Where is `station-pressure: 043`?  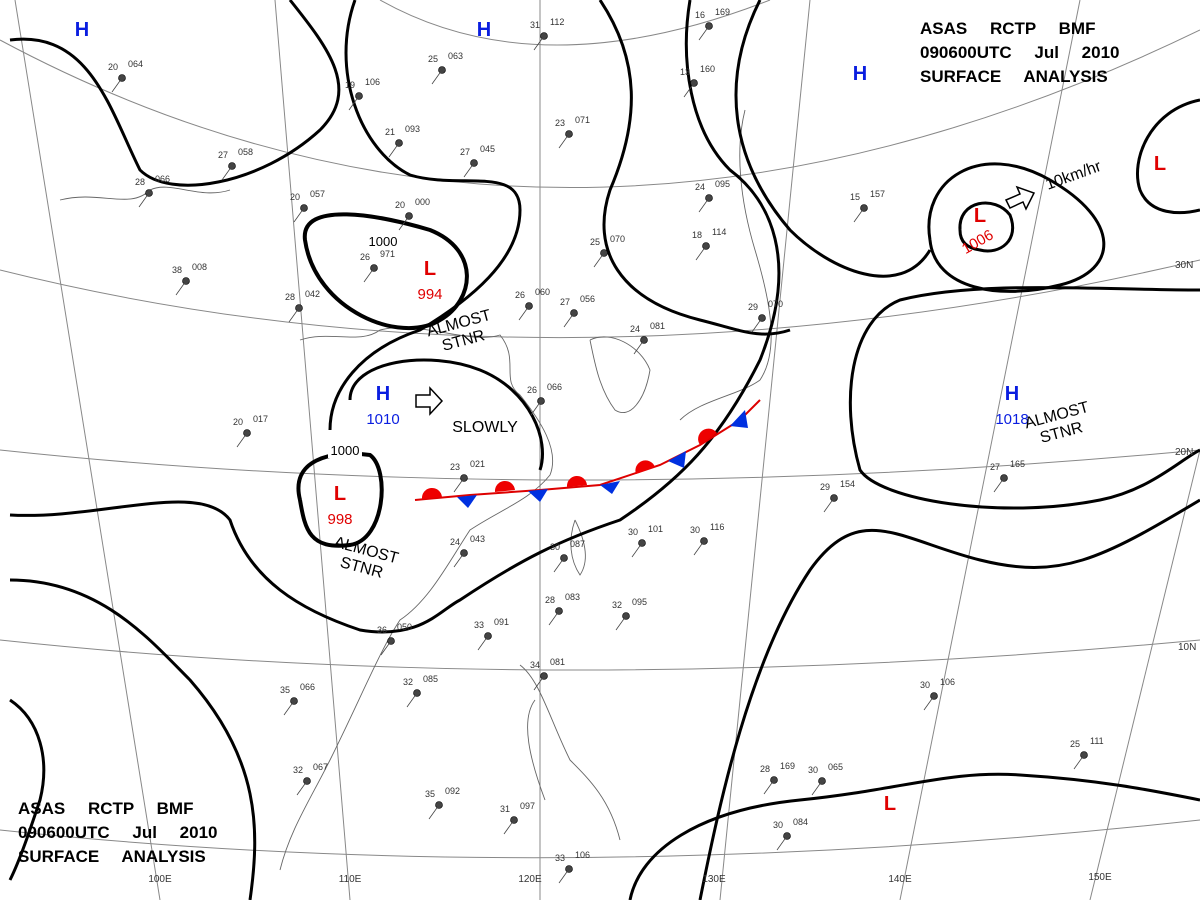
station-pressure: 043 is located at coordinates (477, 539).